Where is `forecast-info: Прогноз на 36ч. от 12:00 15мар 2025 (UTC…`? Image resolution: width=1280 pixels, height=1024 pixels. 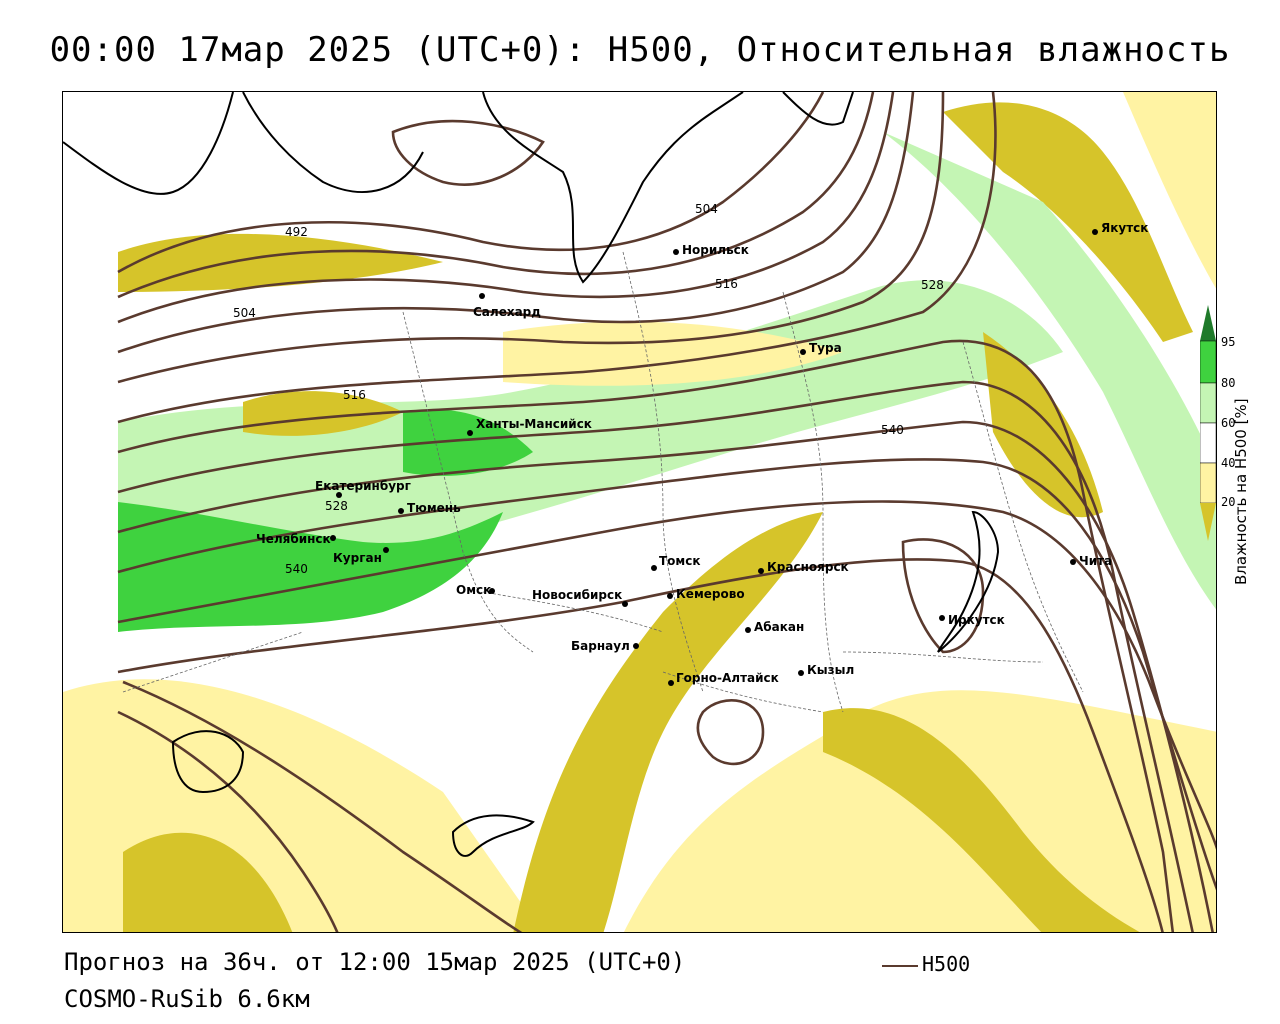
forecast-info: Прогноз на 36ч. от 12:00 15мар 2025 (UTC… is located at coordinates (375, 962).